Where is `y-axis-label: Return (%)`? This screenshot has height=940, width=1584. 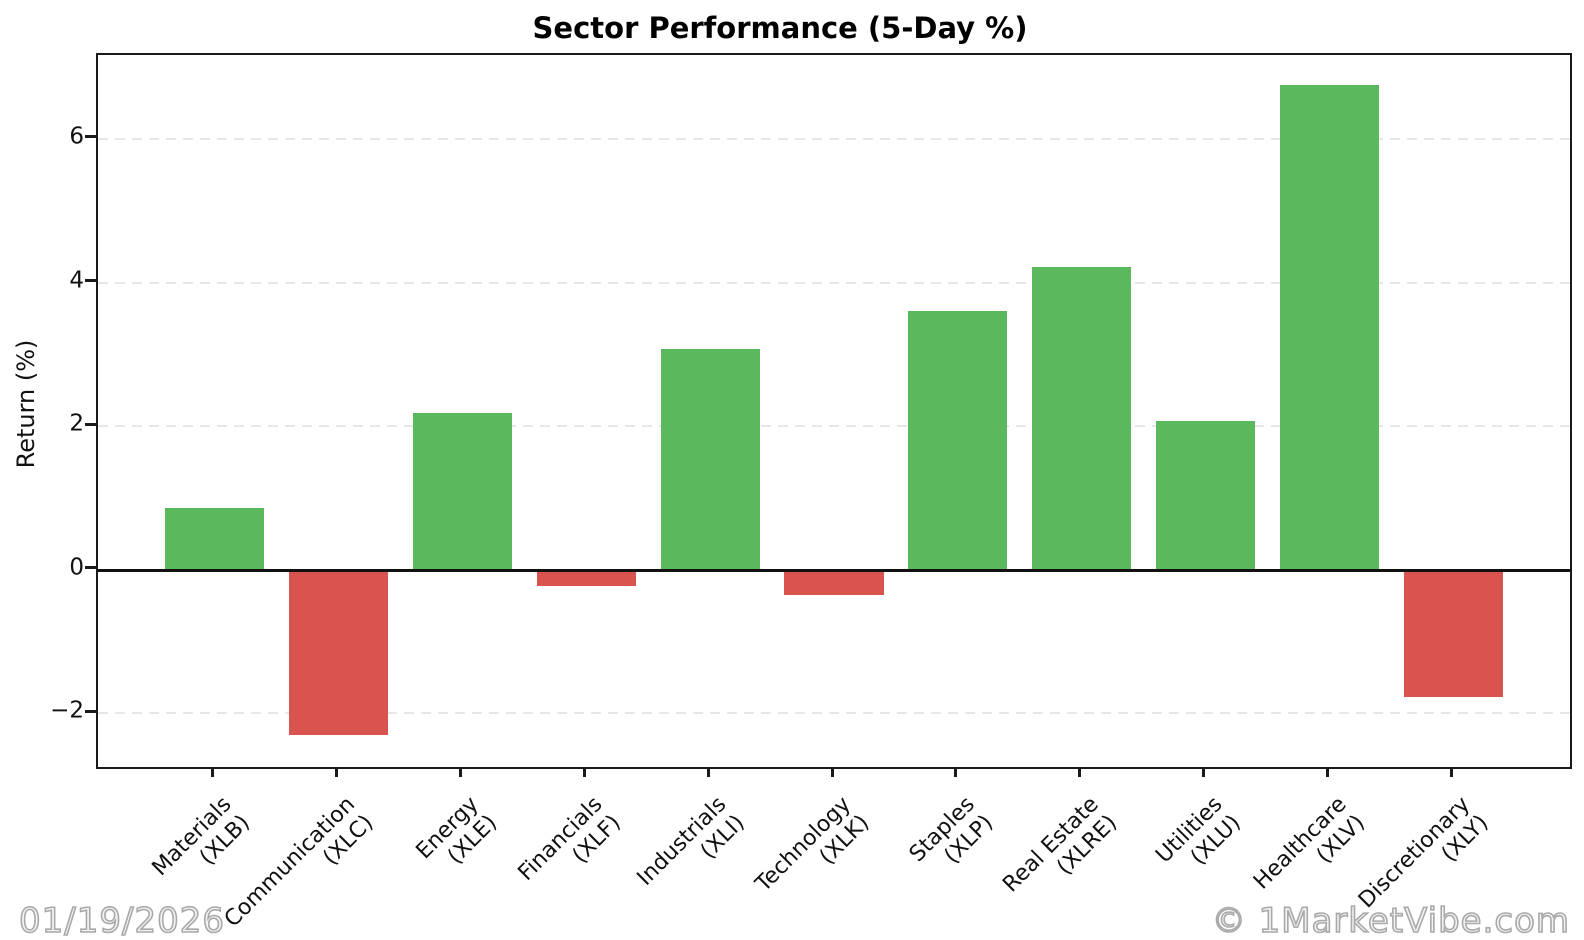 y-axis-label: Return (%) is located at coordinates (26, 404).